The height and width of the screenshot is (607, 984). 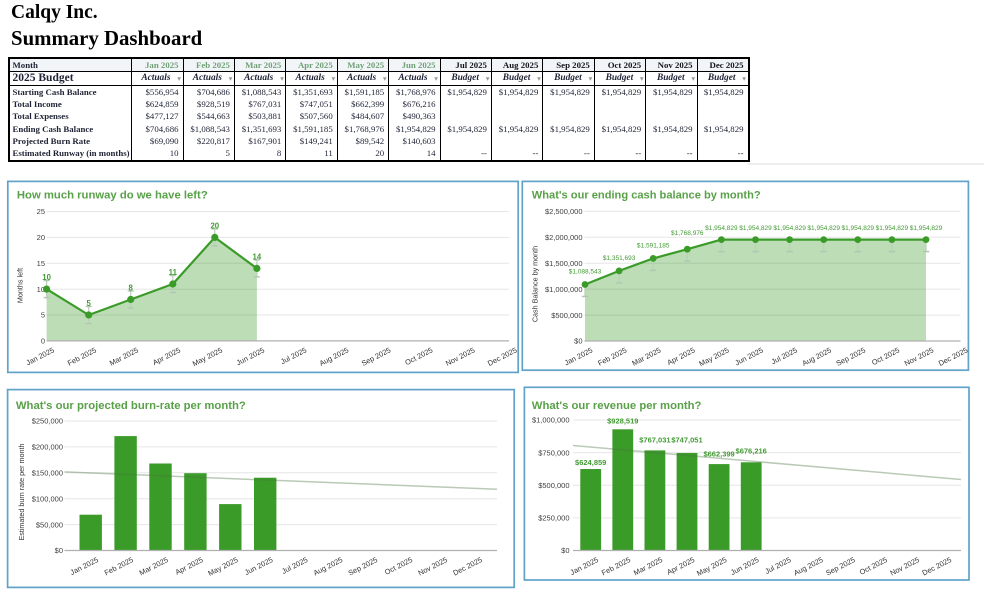 What do you see at coordinates (564, 263) in the screenshot?
I see `svg-text: $1,500,000` at bounding box center [564, 263].